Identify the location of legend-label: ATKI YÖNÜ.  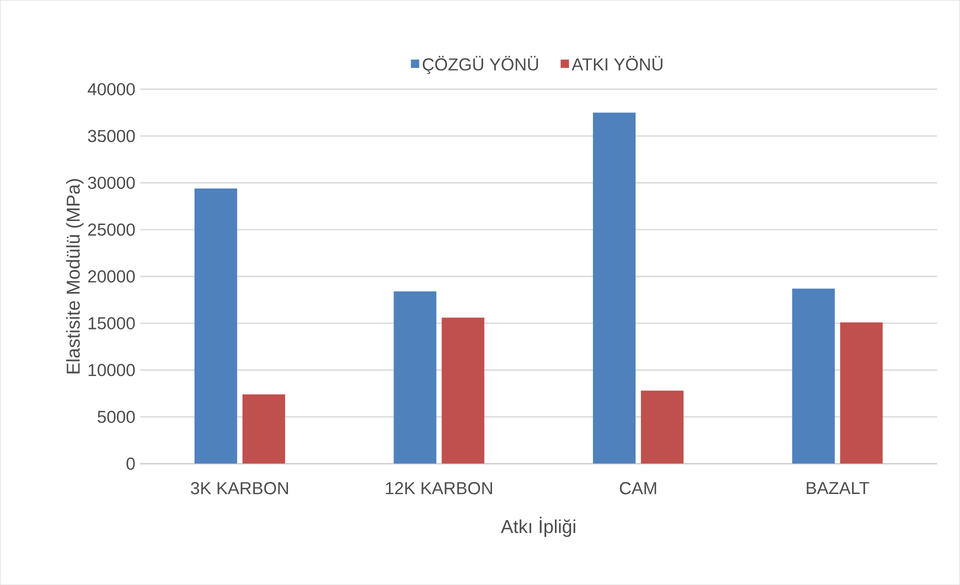
(617, 63).